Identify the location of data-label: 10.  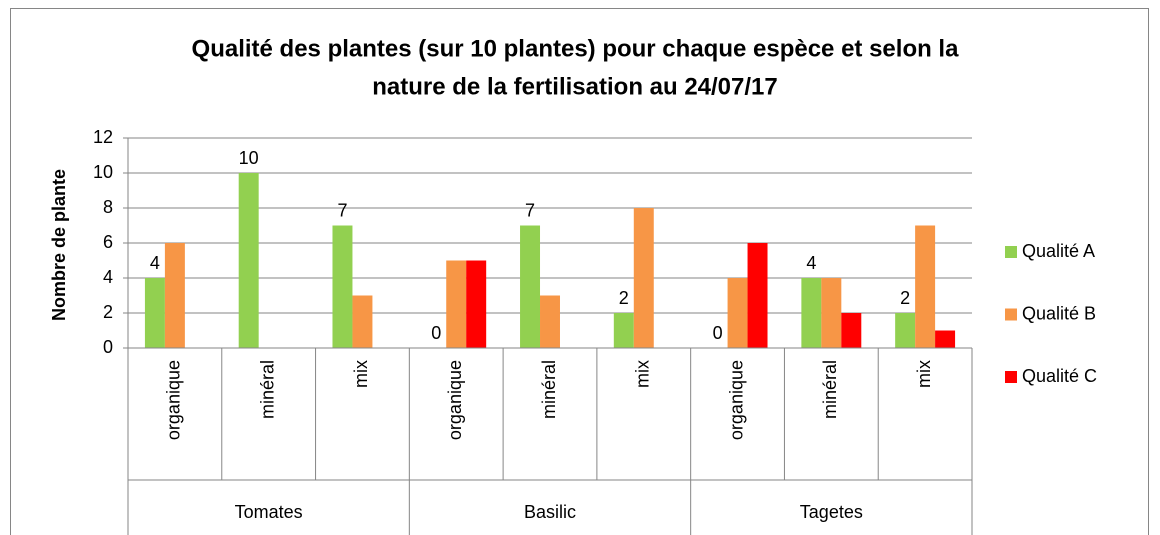
(249, 158).